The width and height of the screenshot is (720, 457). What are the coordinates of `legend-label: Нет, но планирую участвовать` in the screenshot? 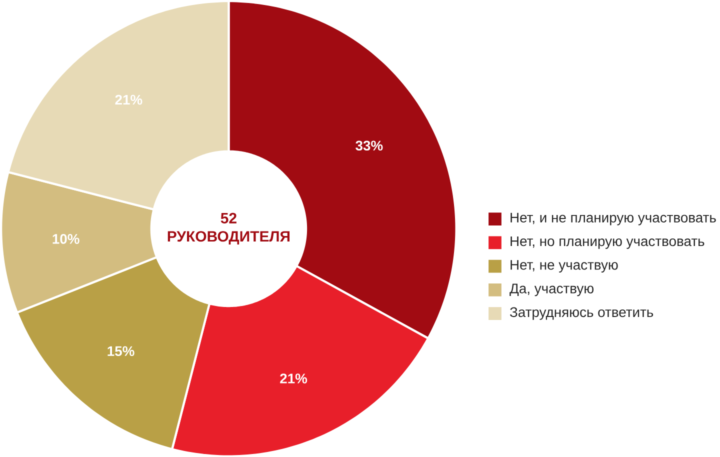 It's located at (607, 242).